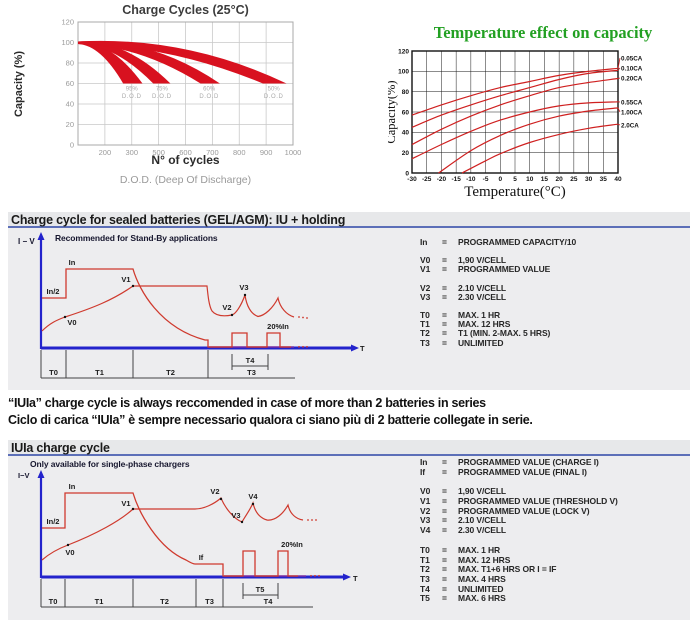 The height and width of the screenshot is (620, 697). I want to click on svg-text: 800, so click(239, 152).